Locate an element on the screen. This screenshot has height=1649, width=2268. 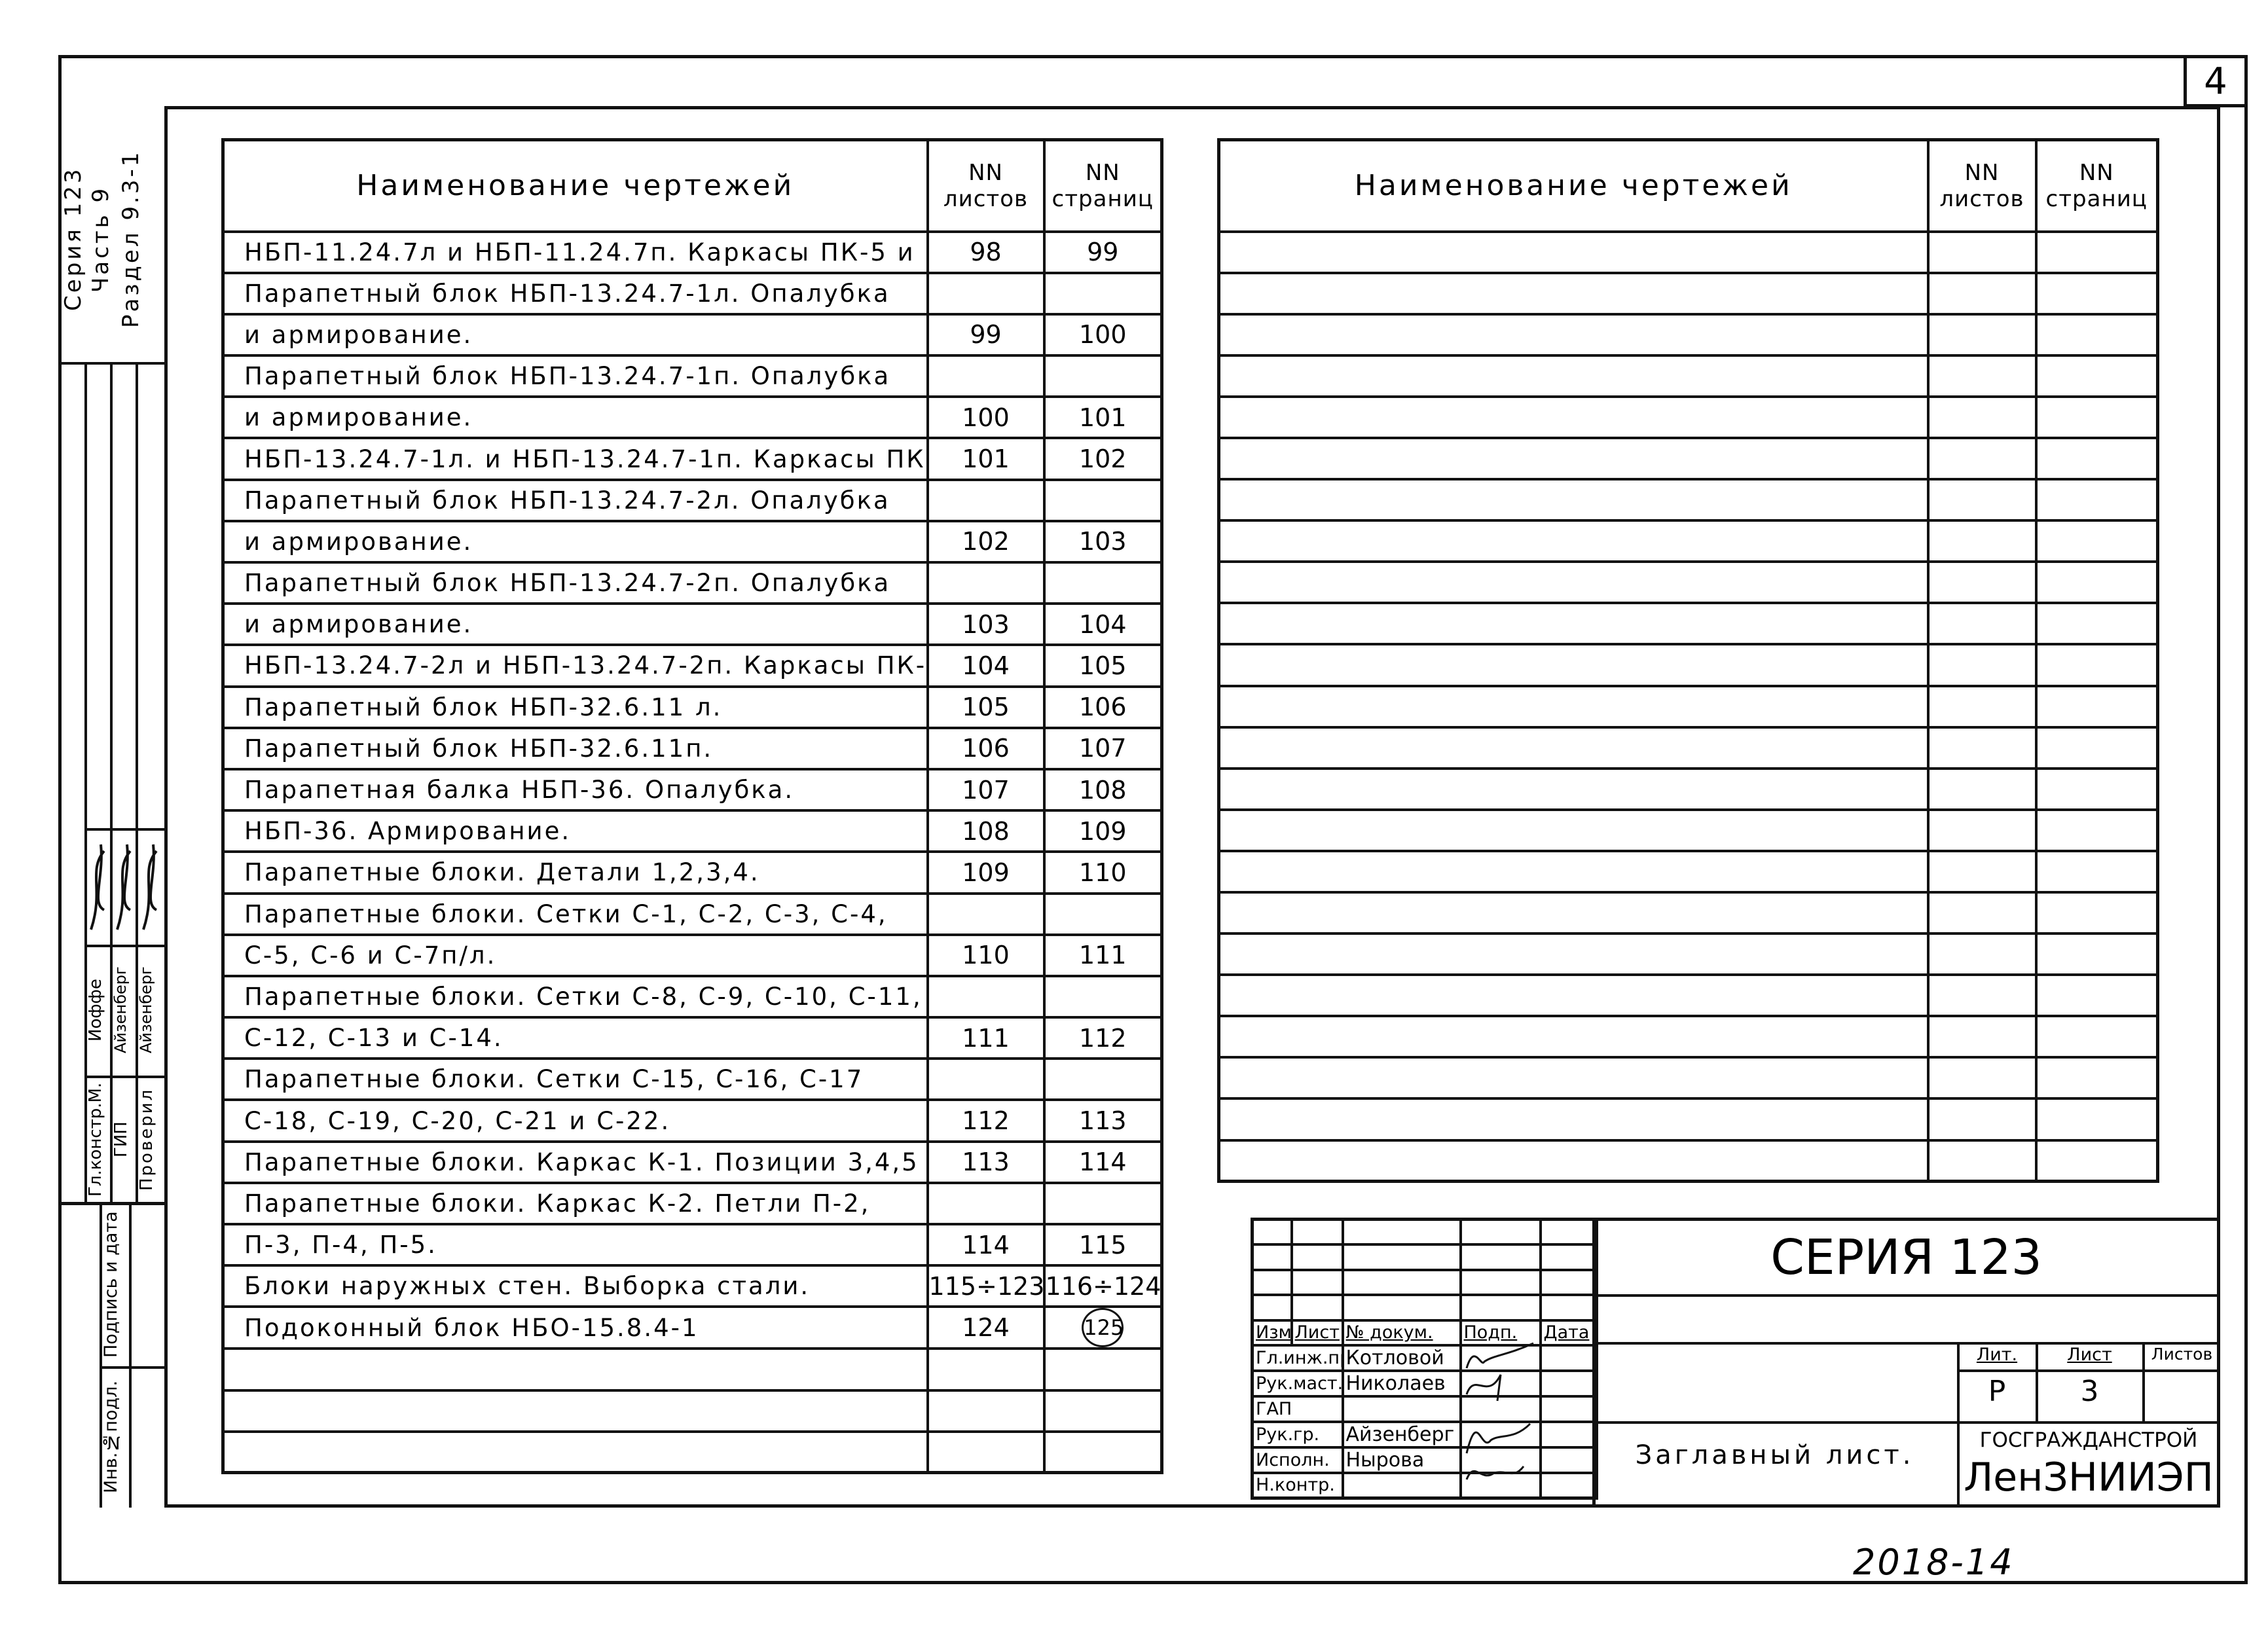
table-row: С-5, С-6 и С-7п/л. 110 111 is located at coordinates (692, 955).